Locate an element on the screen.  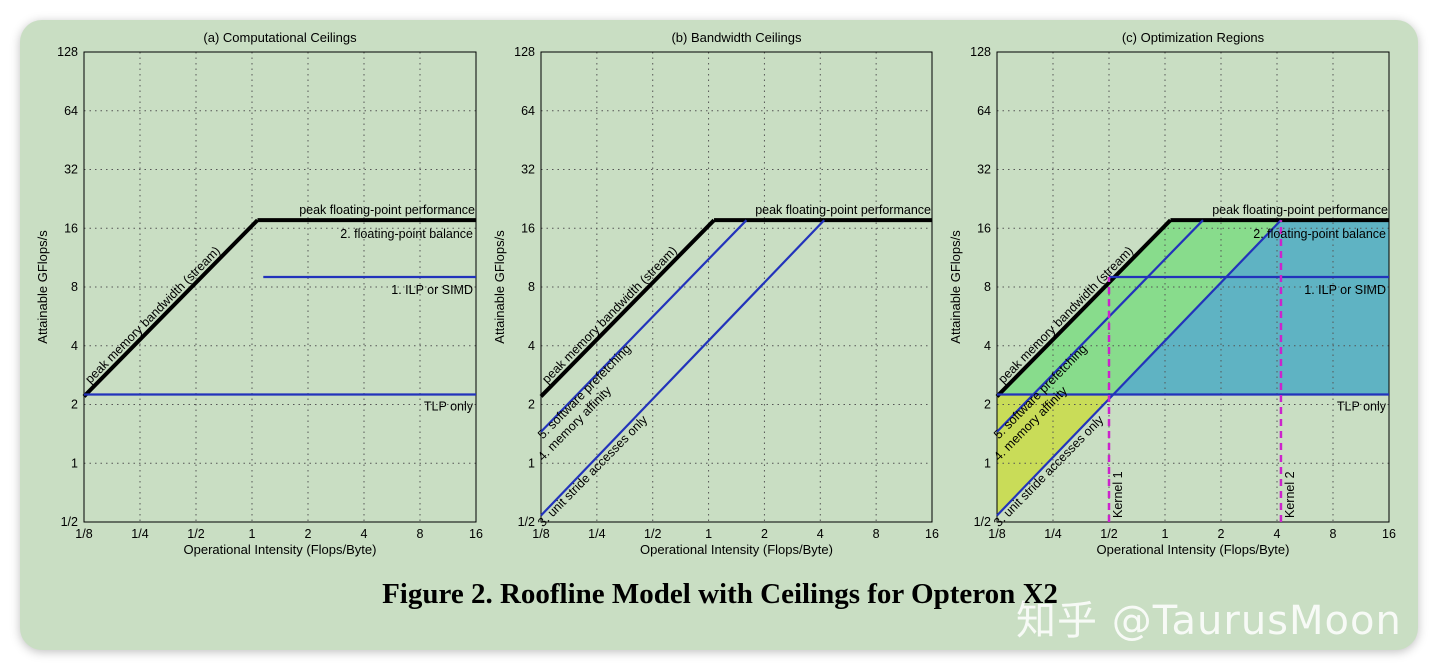
region-blue is located at coordinates (1251, 307).